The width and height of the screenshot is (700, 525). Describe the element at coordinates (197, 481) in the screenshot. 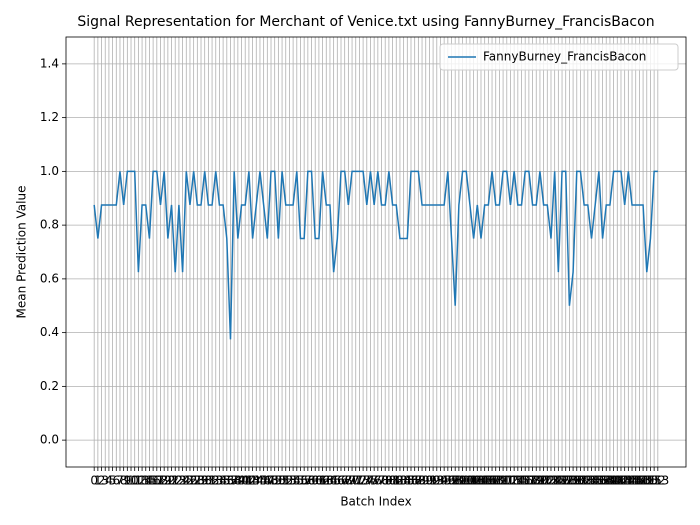

I see `x-tick-label: 28` at that location.